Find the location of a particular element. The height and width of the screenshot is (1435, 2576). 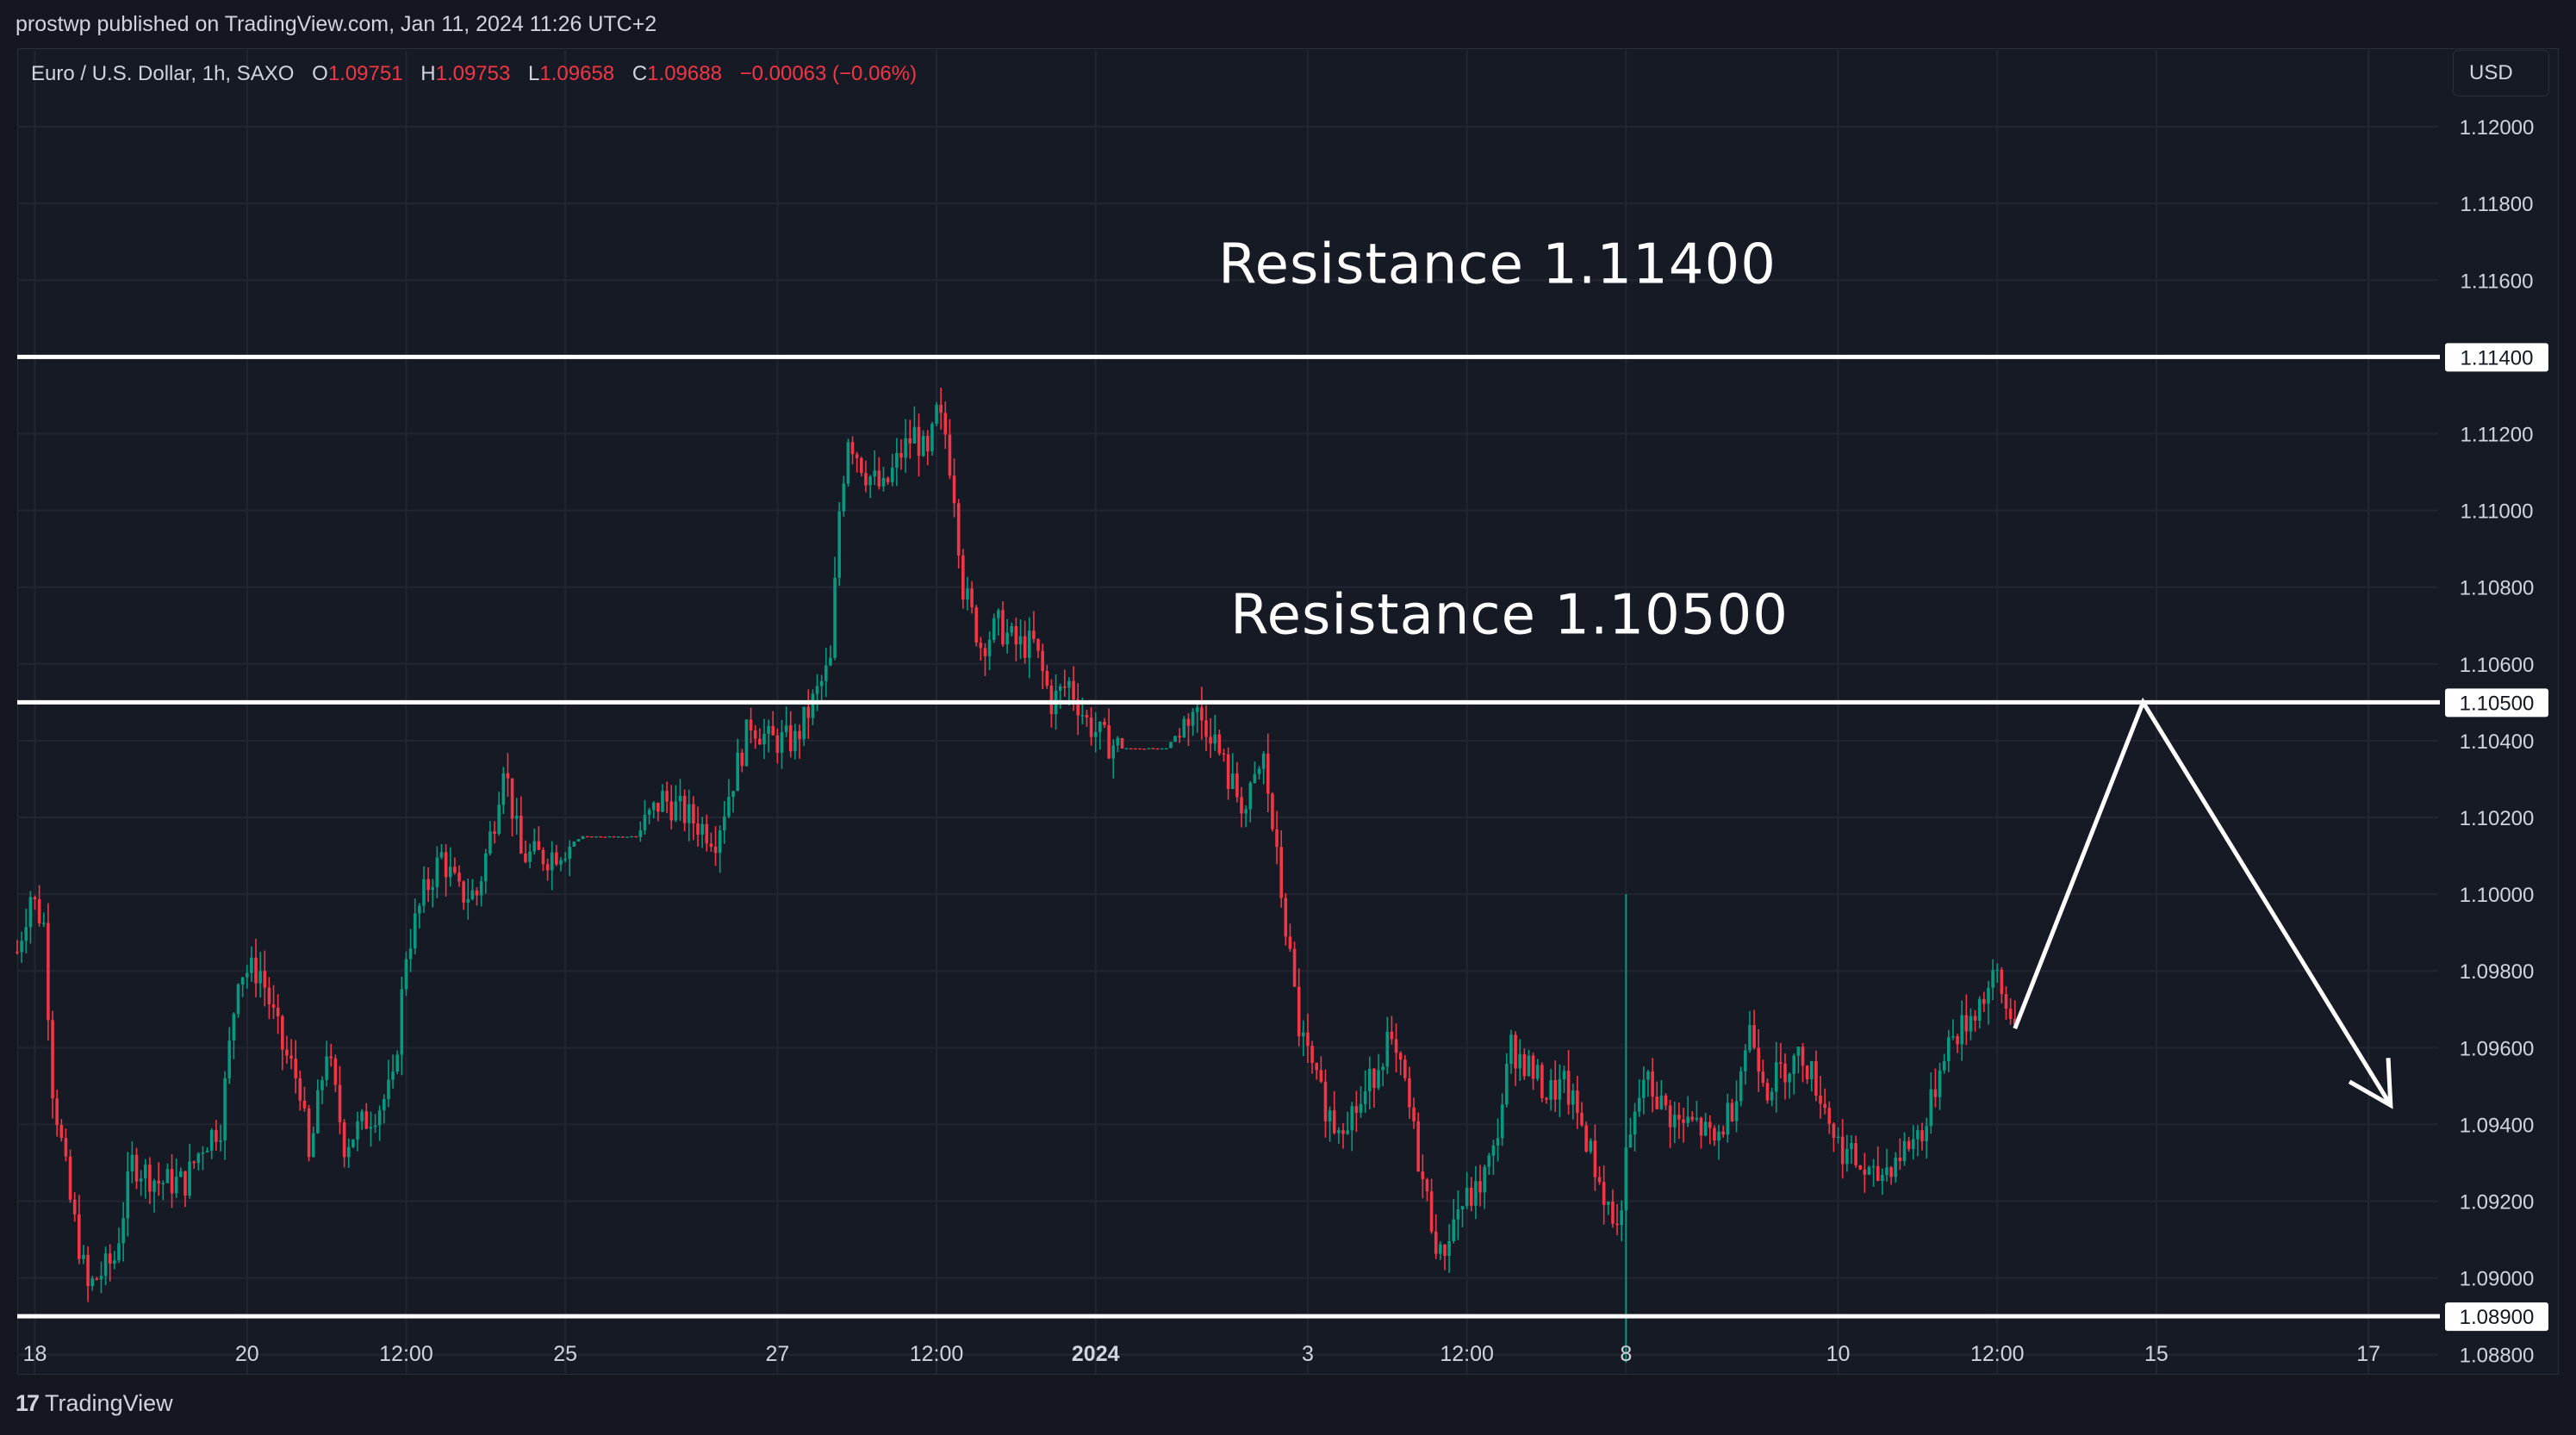

price-tick-label: 1.11600 is located at coordinates (2498, 281).